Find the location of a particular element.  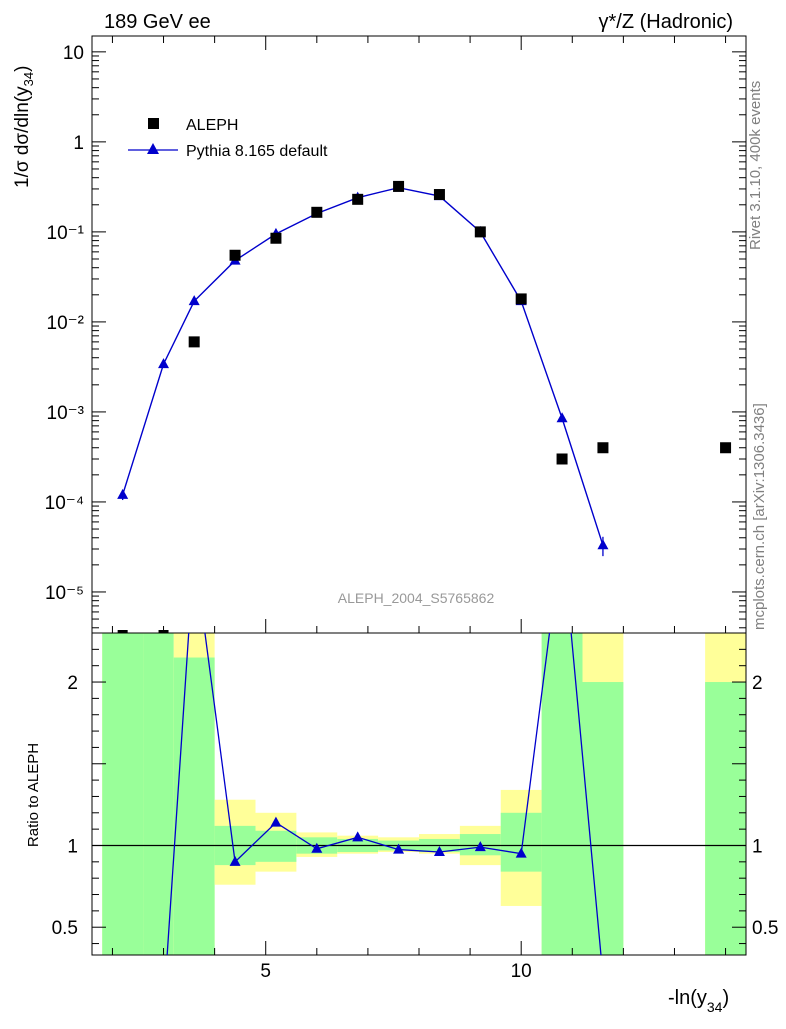

bottom-y-tick-label-left: 1 is located at coordinates (72, 846).